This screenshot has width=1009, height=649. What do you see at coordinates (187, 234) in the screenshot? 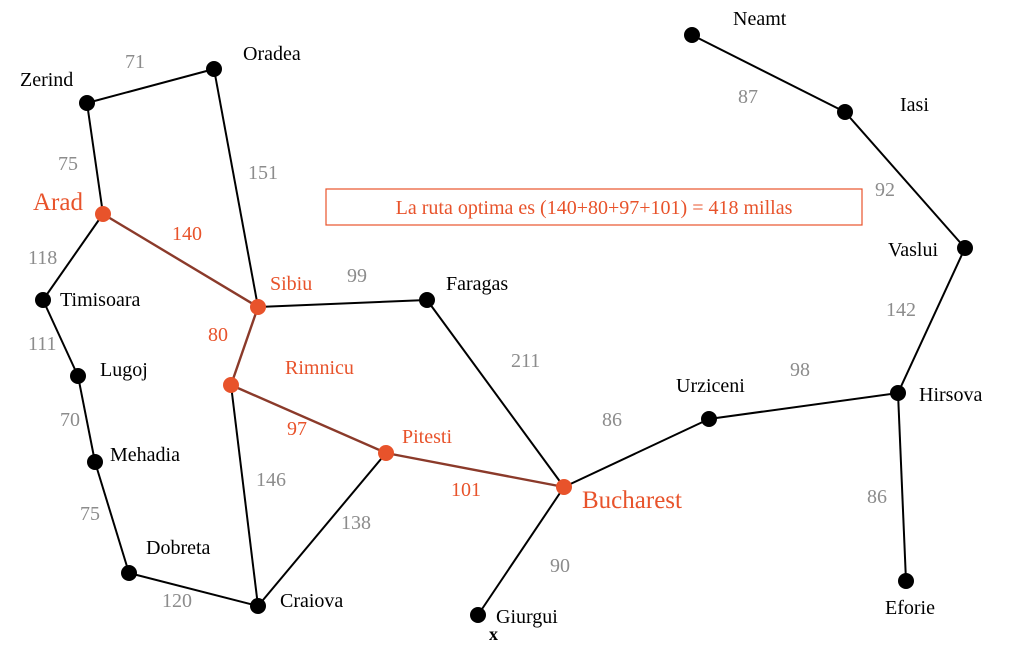
I see `distance-arad-sibiu: 140` at bounding box center [187, 234].